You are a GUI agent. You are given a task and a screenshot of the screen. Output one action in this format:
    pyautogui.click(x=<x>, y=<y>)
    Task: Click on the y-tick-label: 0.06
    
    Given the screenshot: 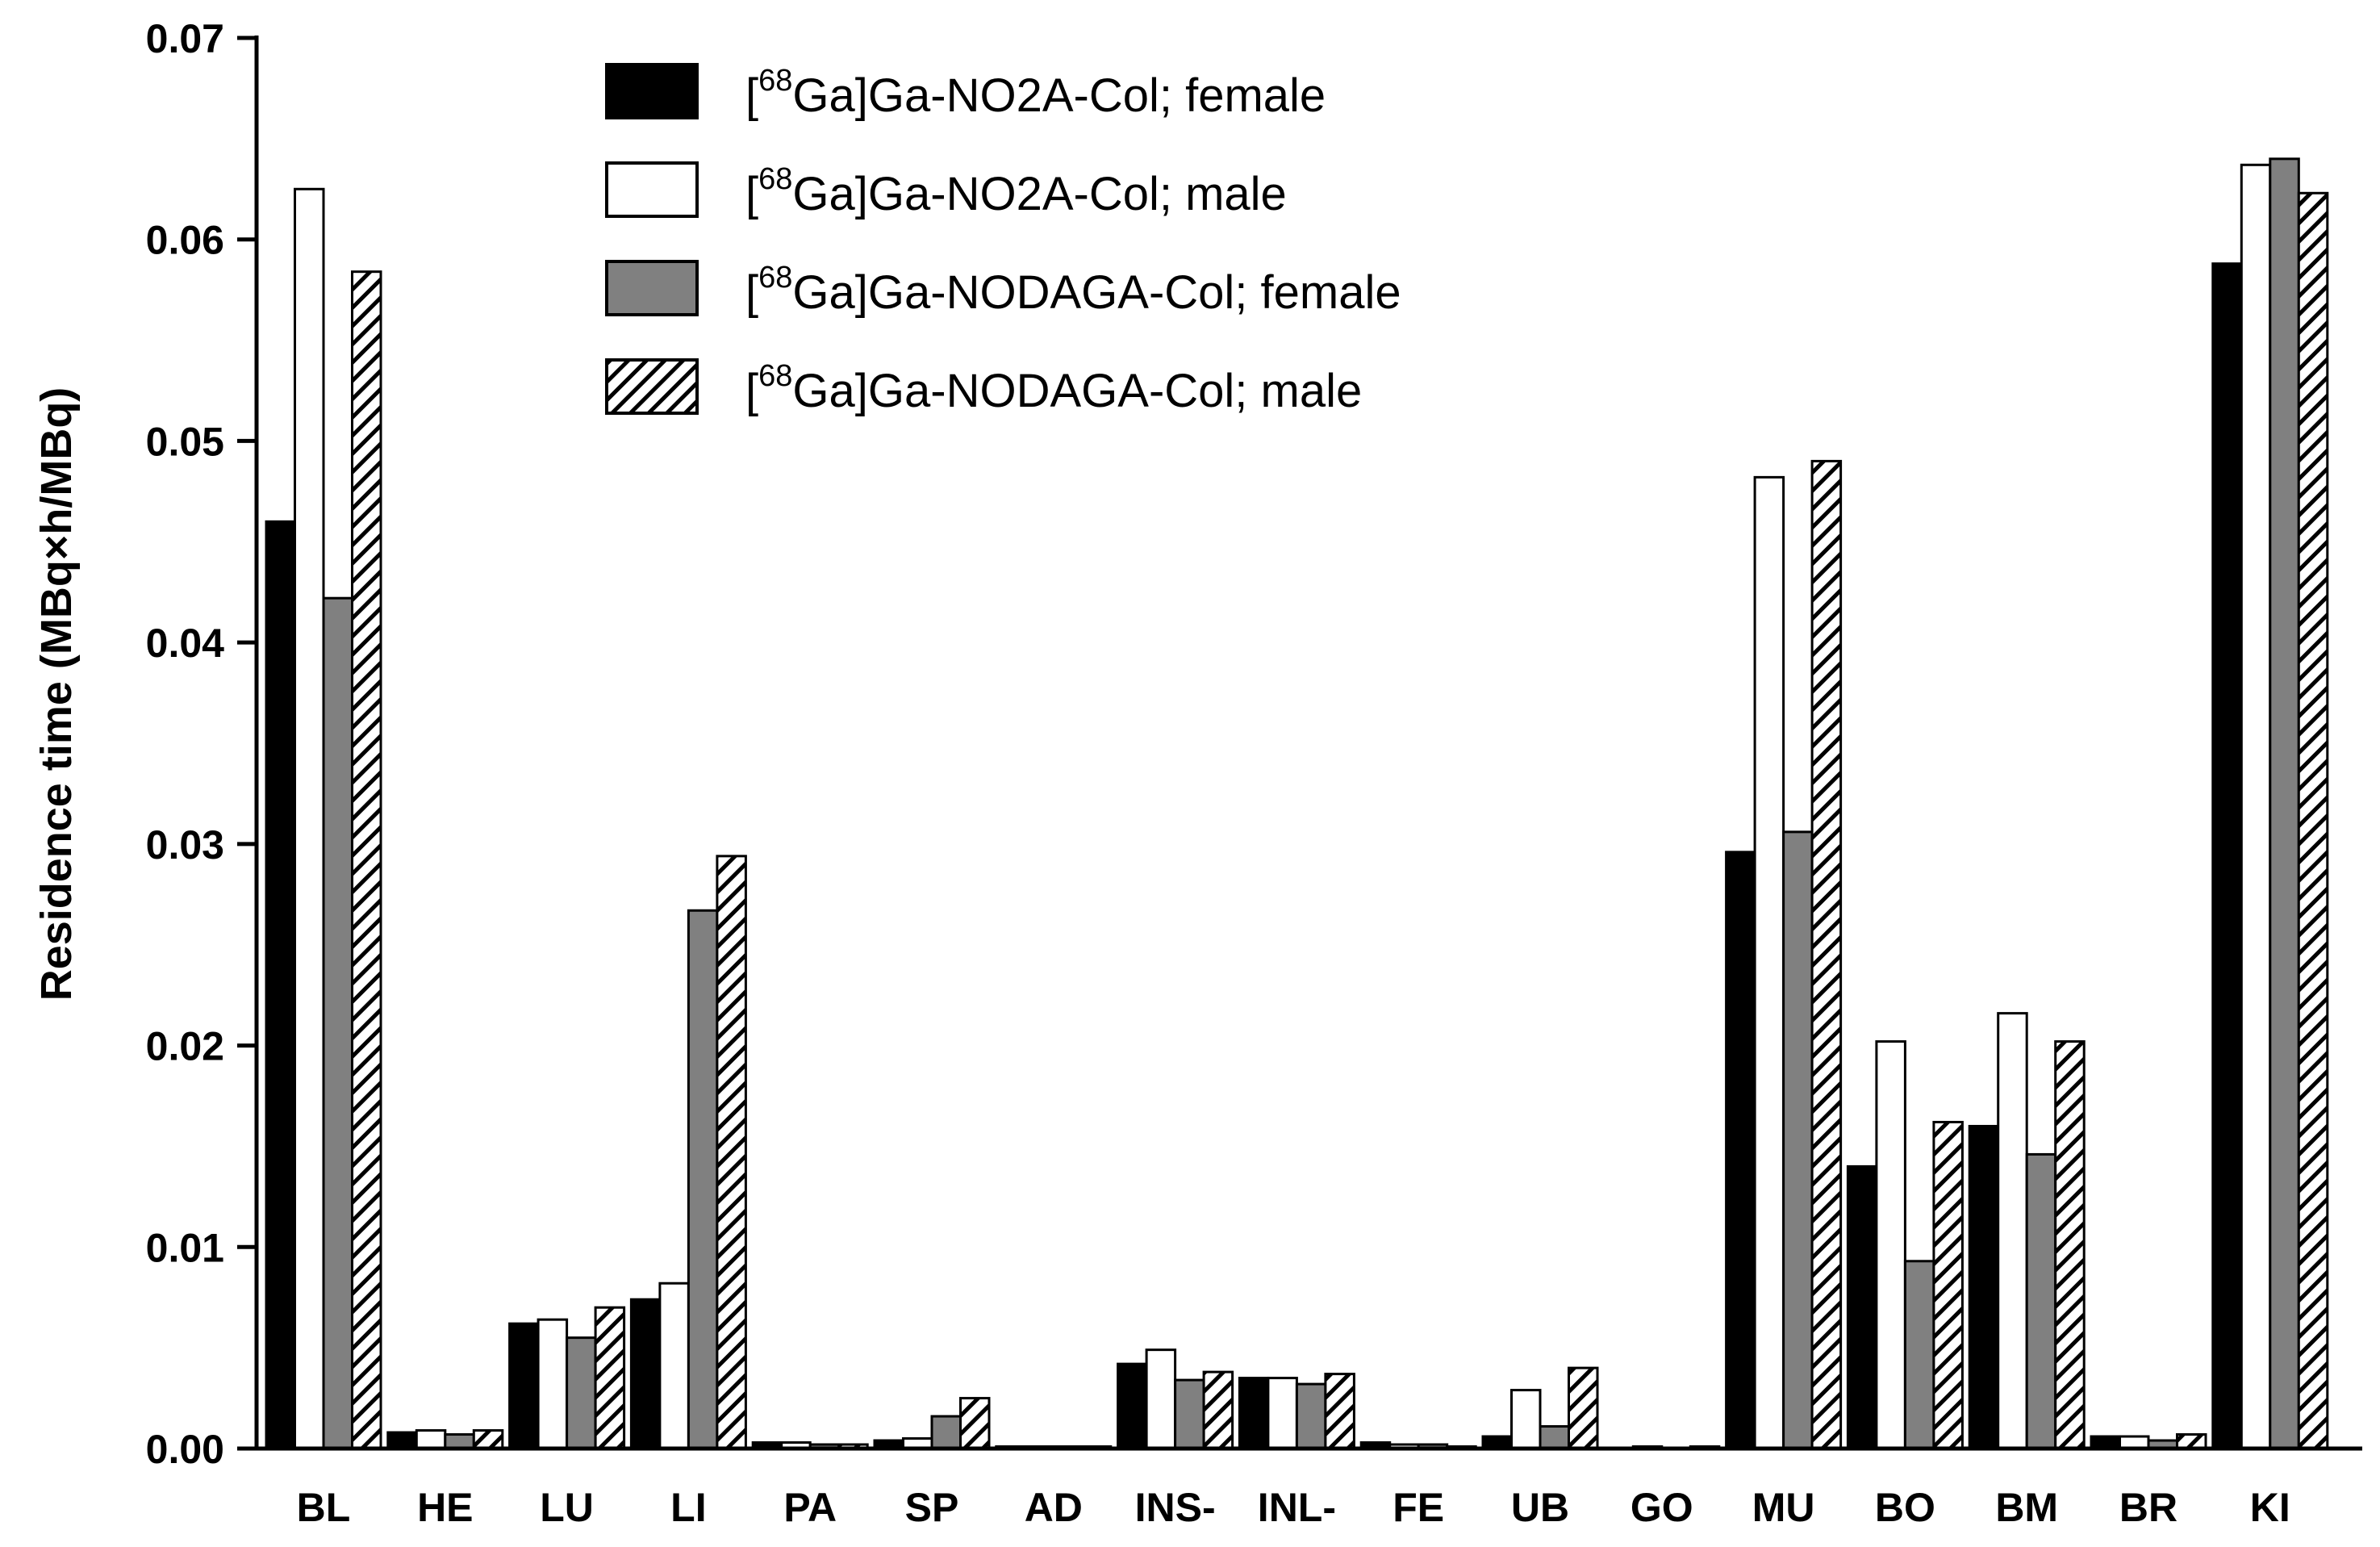 What is the action you would take?
    pyautogui.click(x=185, y=240)
    